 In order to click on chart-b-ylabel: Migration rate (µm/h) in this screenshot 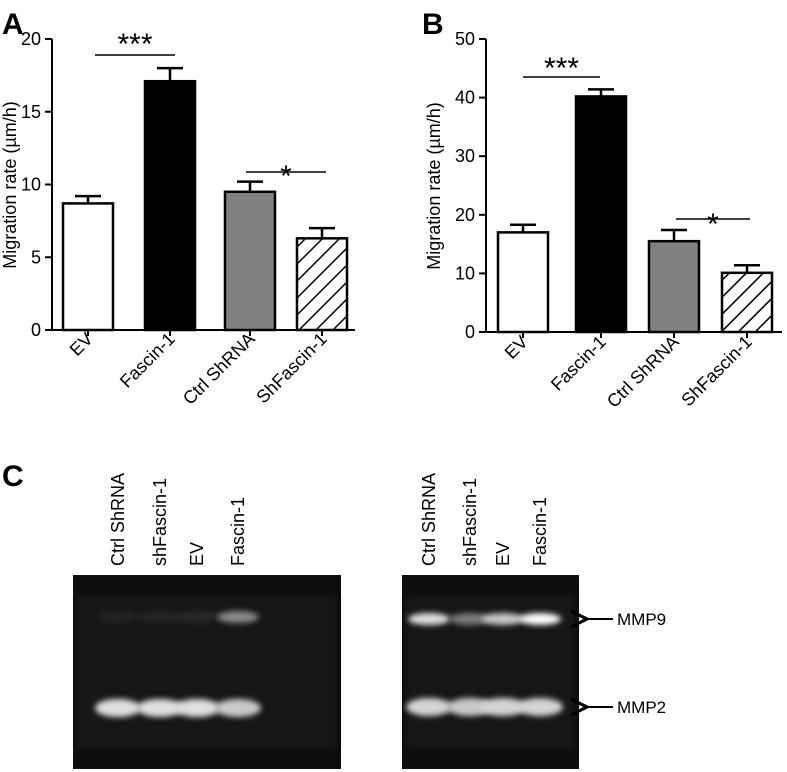, I will do `click(434, 185)`.